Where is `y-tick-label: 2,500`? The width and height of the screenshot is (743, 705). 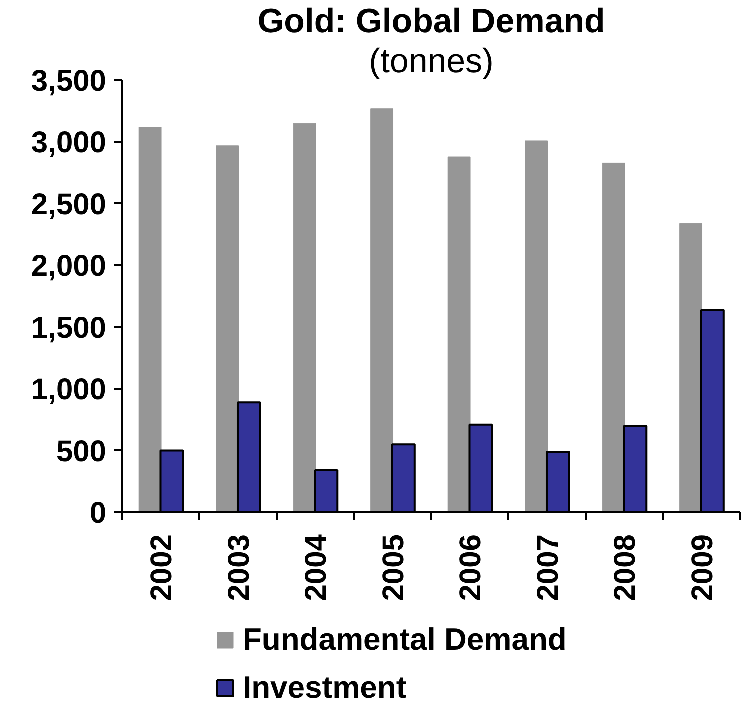
y-tick-label: 2,500 is located at coordinates (69, 205).